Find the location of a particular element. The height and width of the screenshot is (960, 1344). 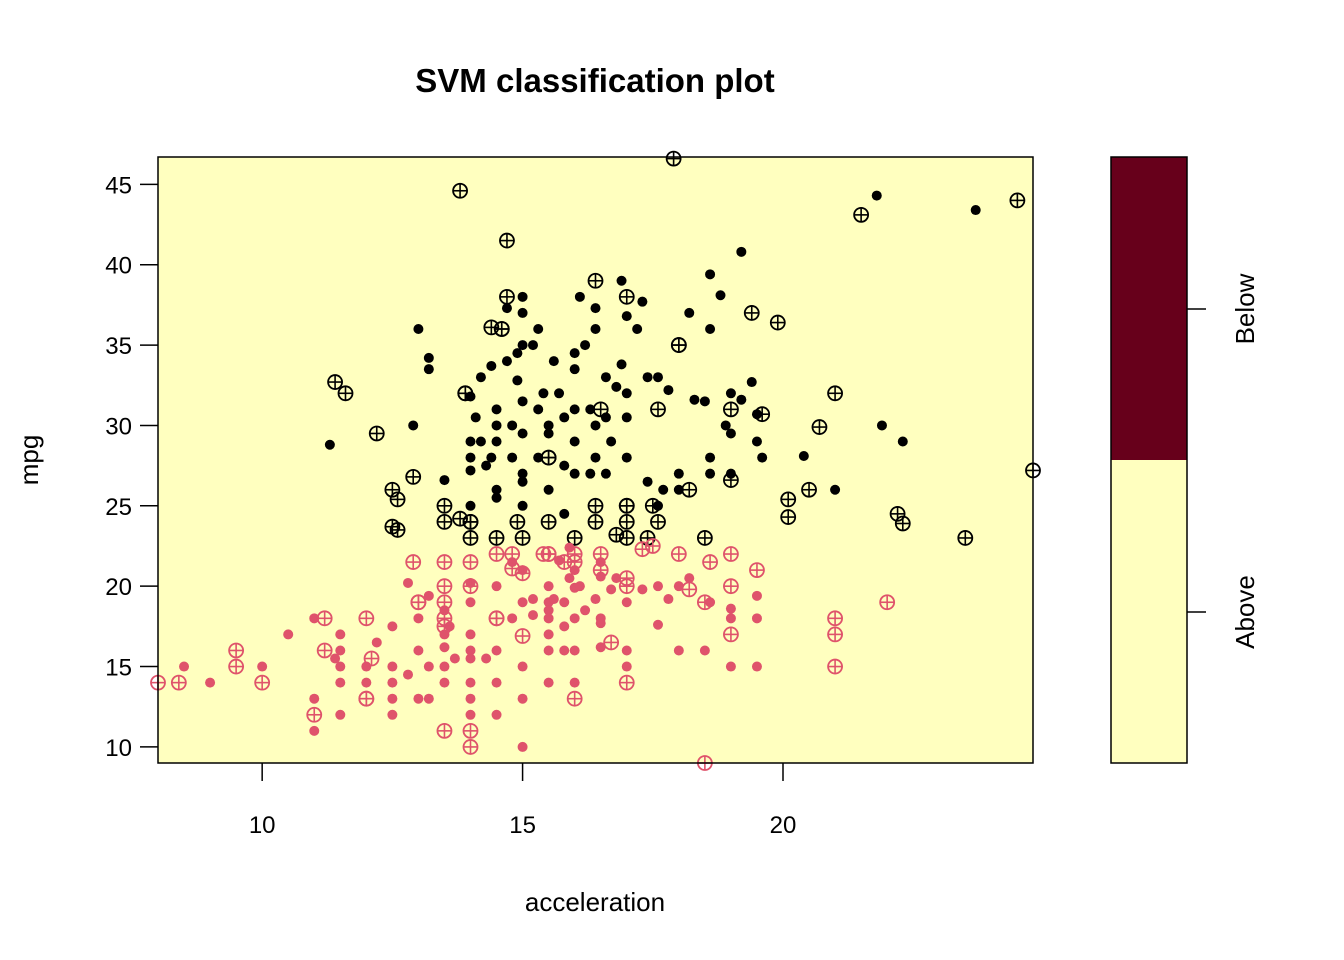

x-tick-label-20: 20 is located at coordinates (783, 825).